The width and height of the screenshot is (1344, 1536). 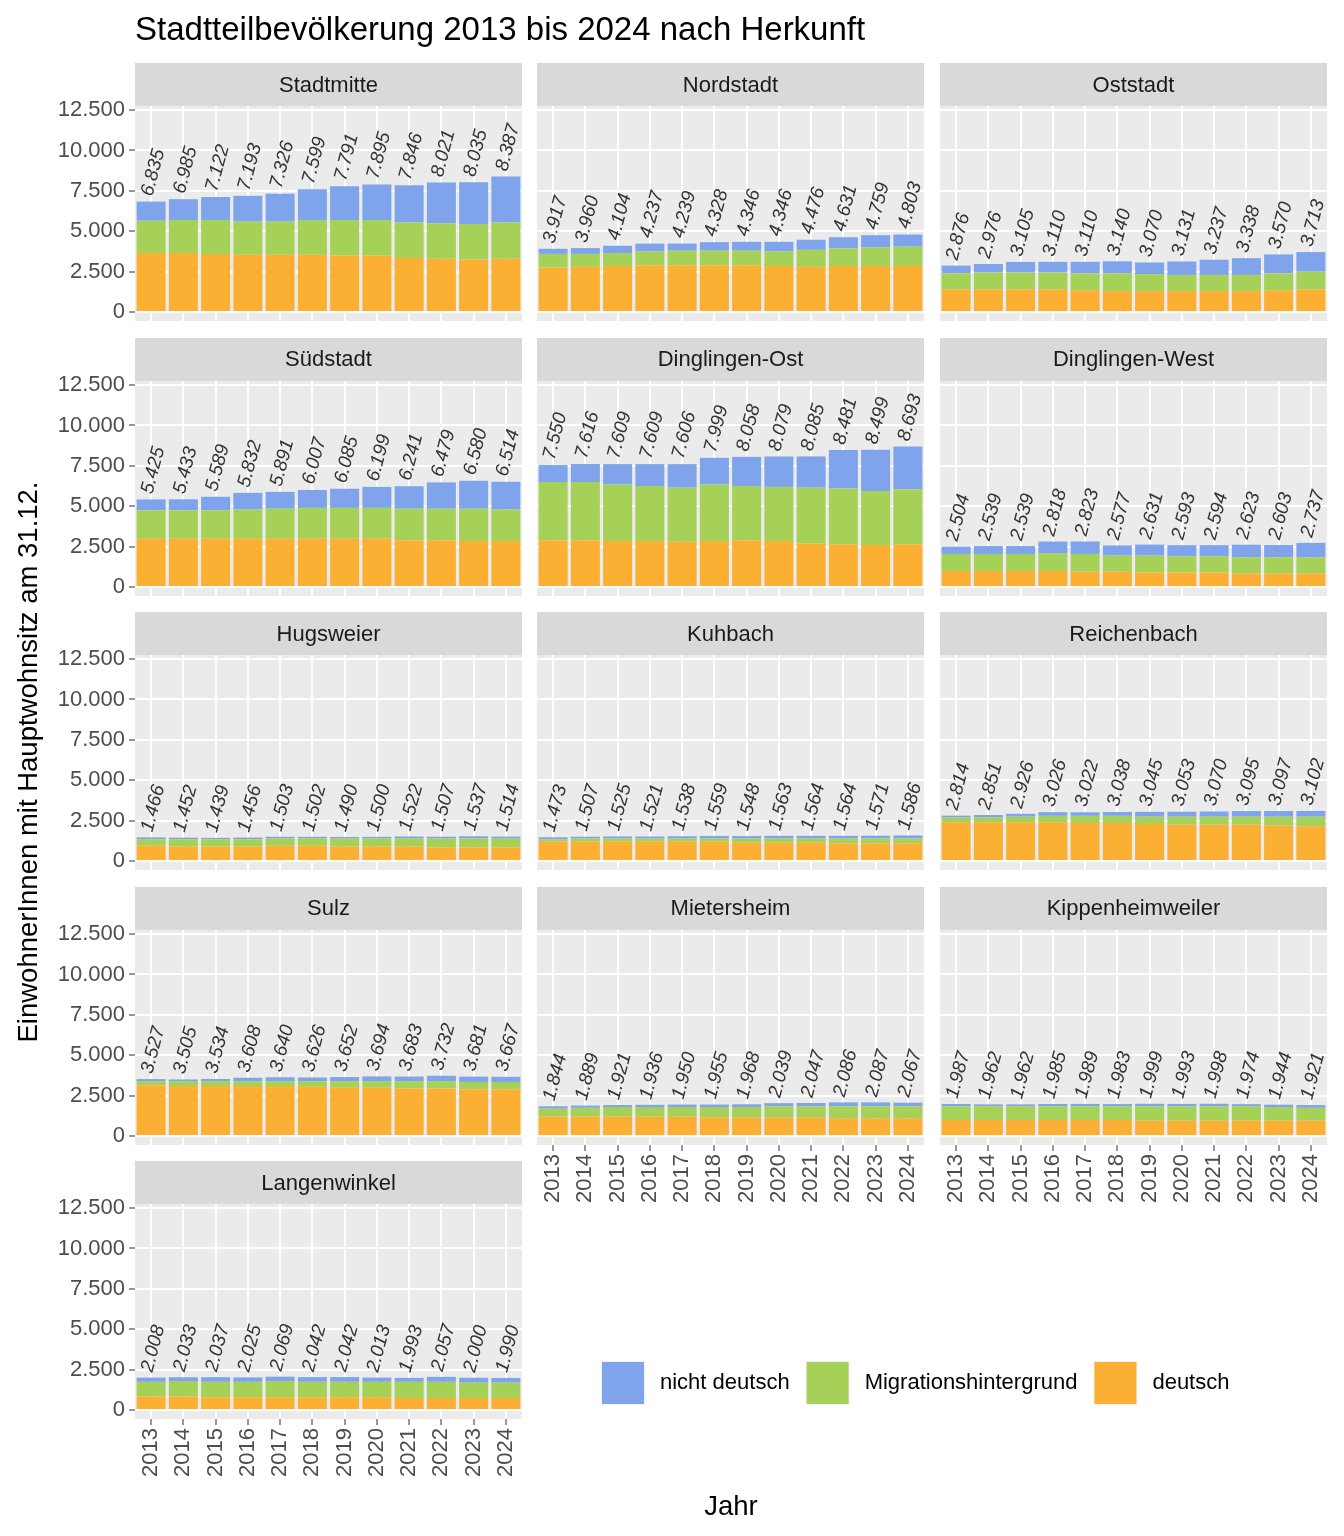 What do you see at coordinates (1215, 1073) in the screenshot?
I see `total-label: 1.998` at bounding box center [1215, 1073].